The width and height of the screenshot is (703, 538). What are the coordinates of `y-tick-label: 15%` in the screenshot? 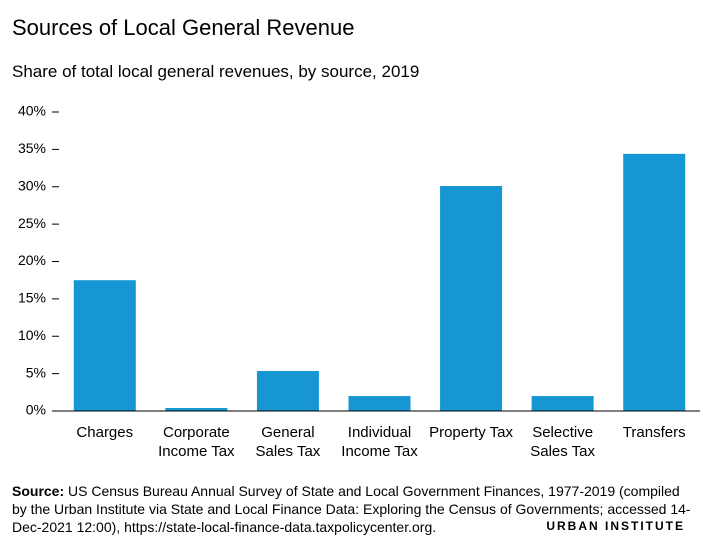 It's located at (32, 298).